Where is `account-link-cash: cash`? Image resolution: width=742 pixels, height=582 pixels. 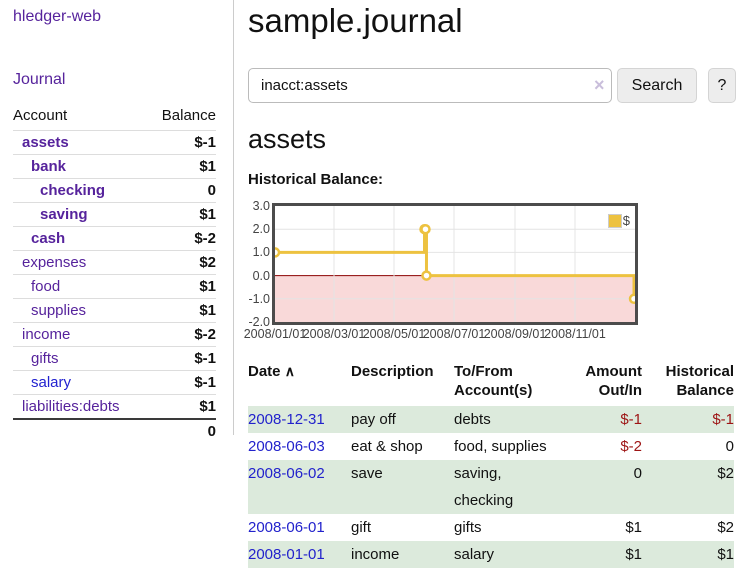 account-link-cash: cash is located at coordinates (48, 238).